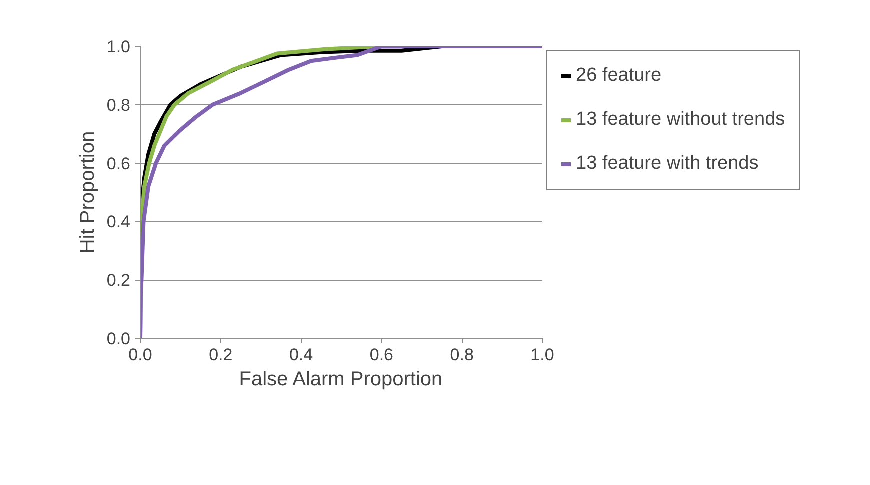  I want to click on y-axis-title: Hit Proportion, so click(87, 192).